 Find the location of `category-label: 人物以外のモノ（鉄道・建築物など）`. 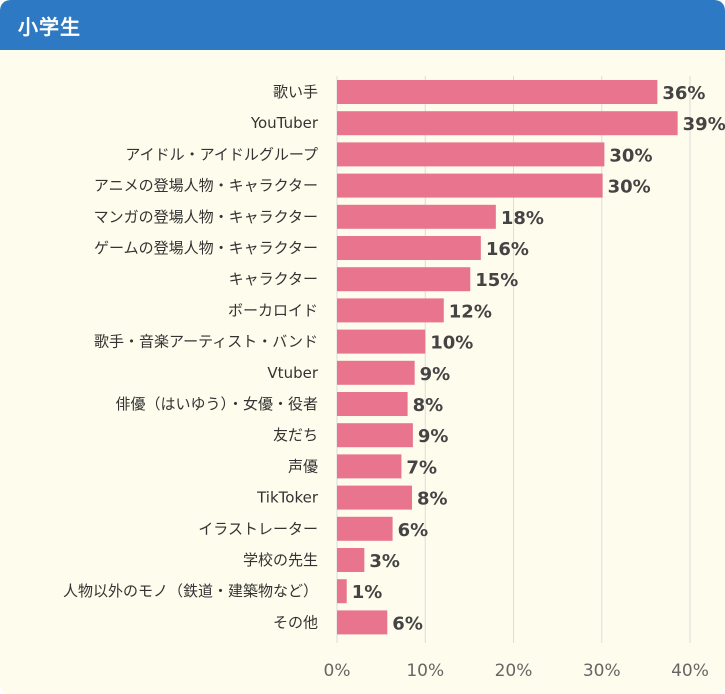

category-label: 人物以外のモノ（鉄道・建築物など） is located at coordinates (190, 591).